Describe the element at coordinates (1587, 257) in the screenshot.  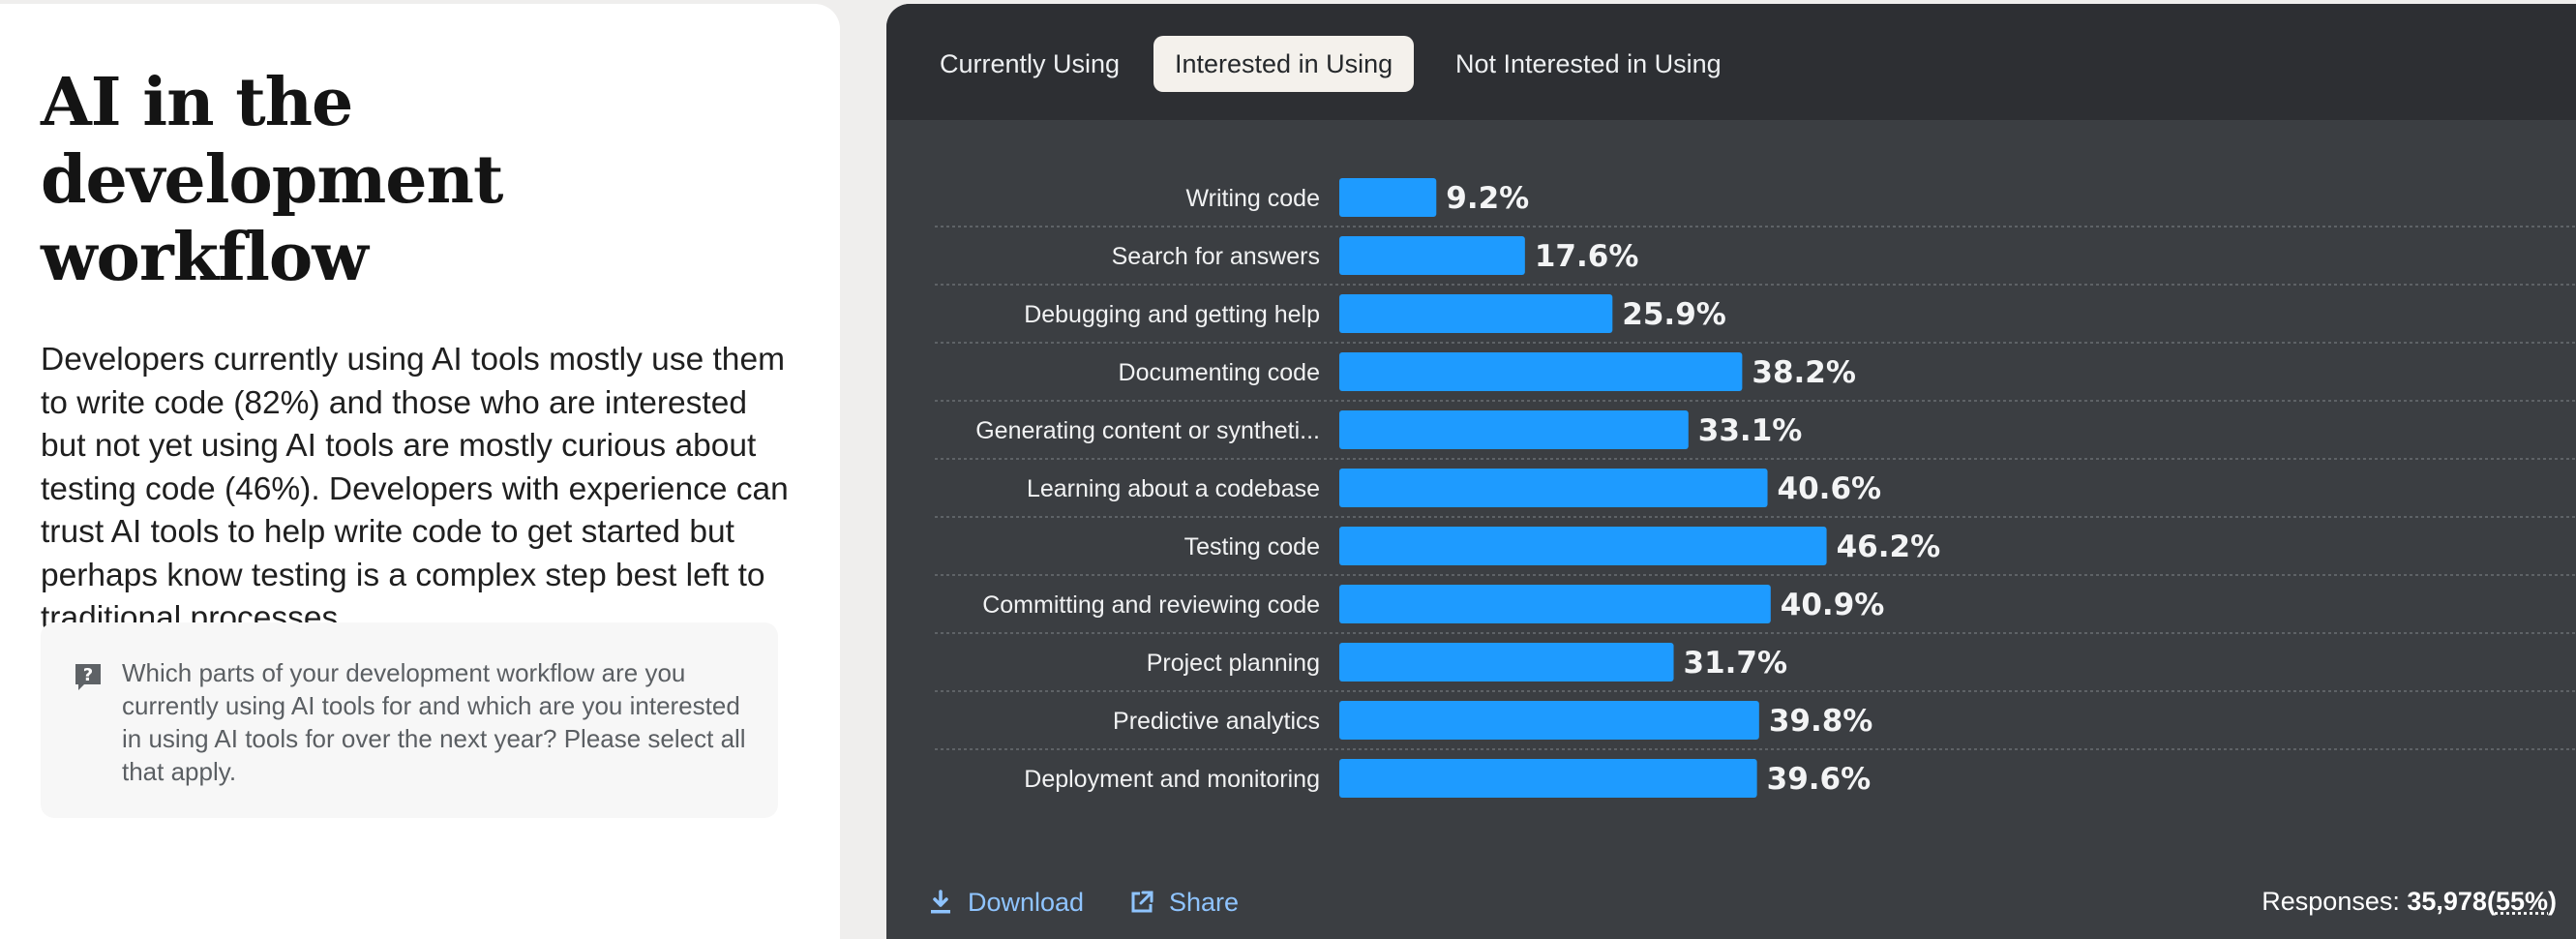
I see `value-label: 17.6%` at that location.